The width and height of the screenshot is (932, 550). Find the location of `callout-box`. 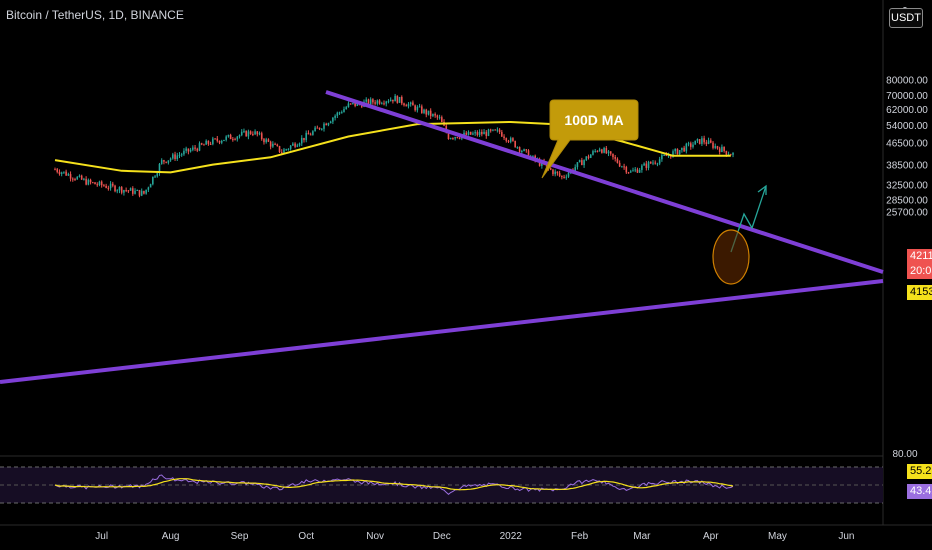

callout-box is located at coordinates (590, 139).